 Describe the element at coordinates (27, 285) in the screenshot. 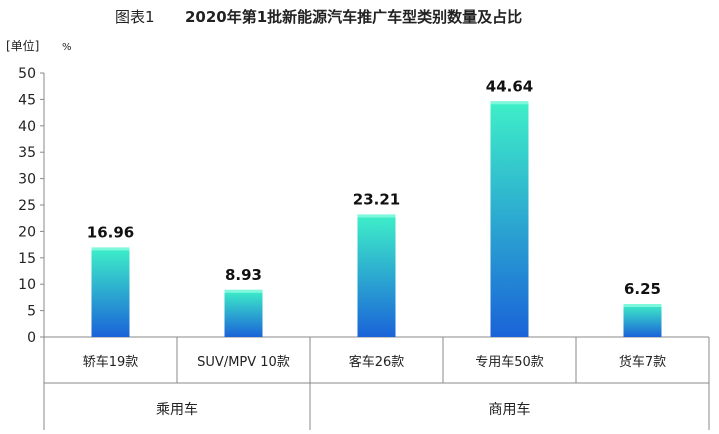

I see `y-tick-label: 10` at that location.